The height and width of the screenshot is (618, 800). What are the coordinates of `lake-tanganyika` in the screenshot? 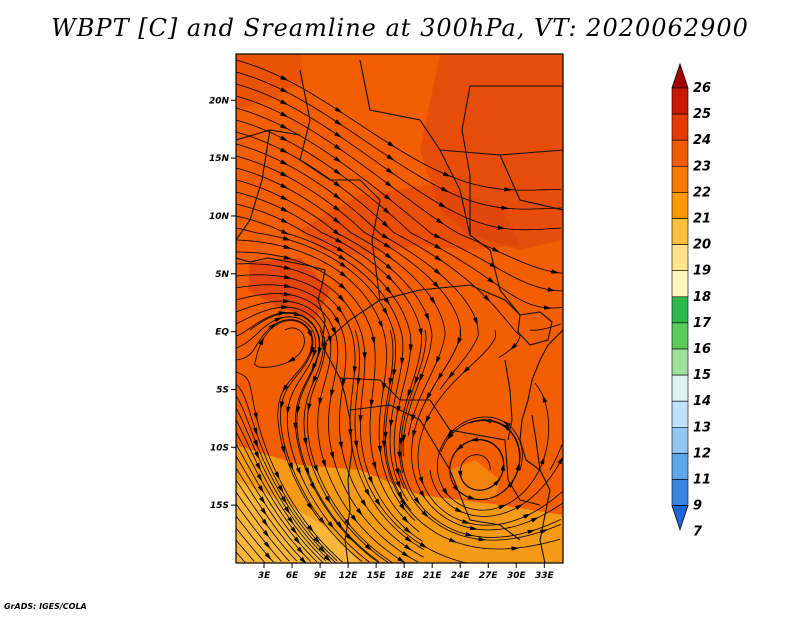 It's located at (508, 400).